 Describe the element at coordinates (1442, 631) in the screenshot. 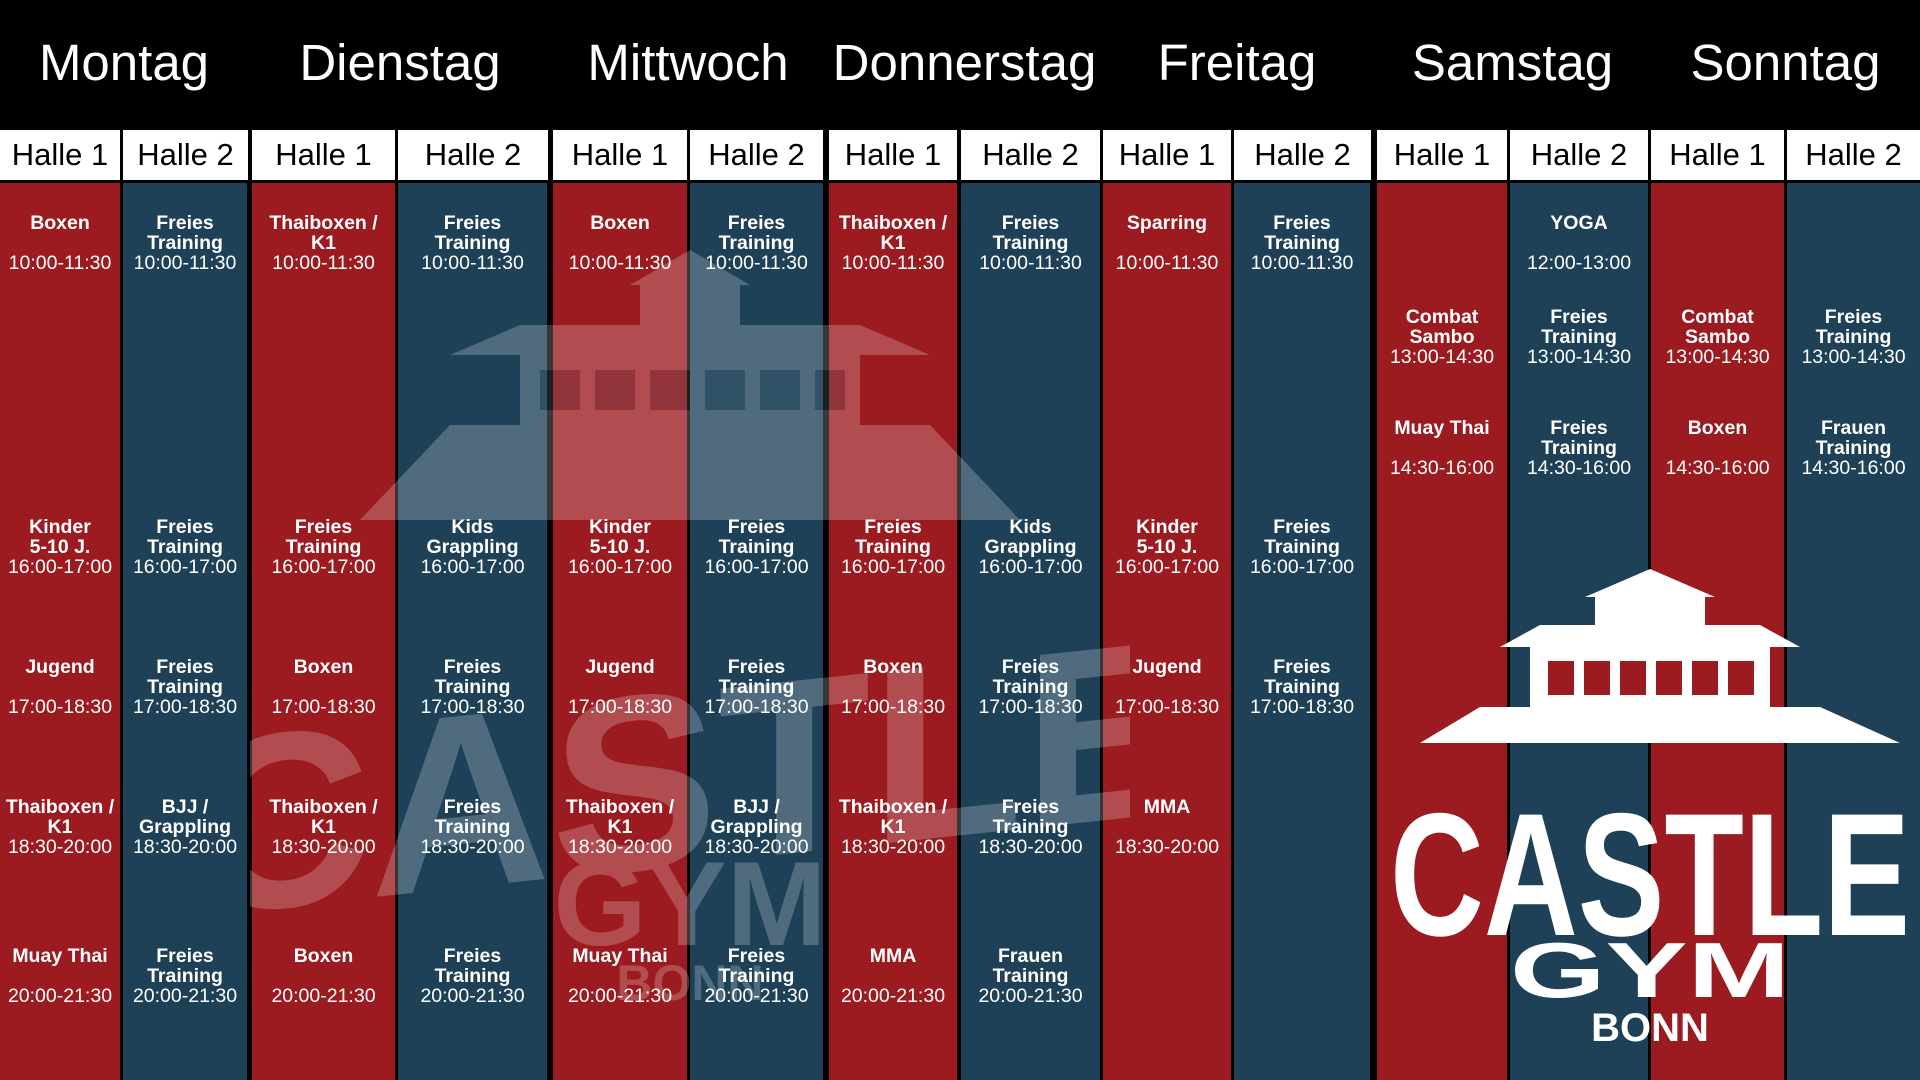

I see `samstag-halle1-column` at that location.